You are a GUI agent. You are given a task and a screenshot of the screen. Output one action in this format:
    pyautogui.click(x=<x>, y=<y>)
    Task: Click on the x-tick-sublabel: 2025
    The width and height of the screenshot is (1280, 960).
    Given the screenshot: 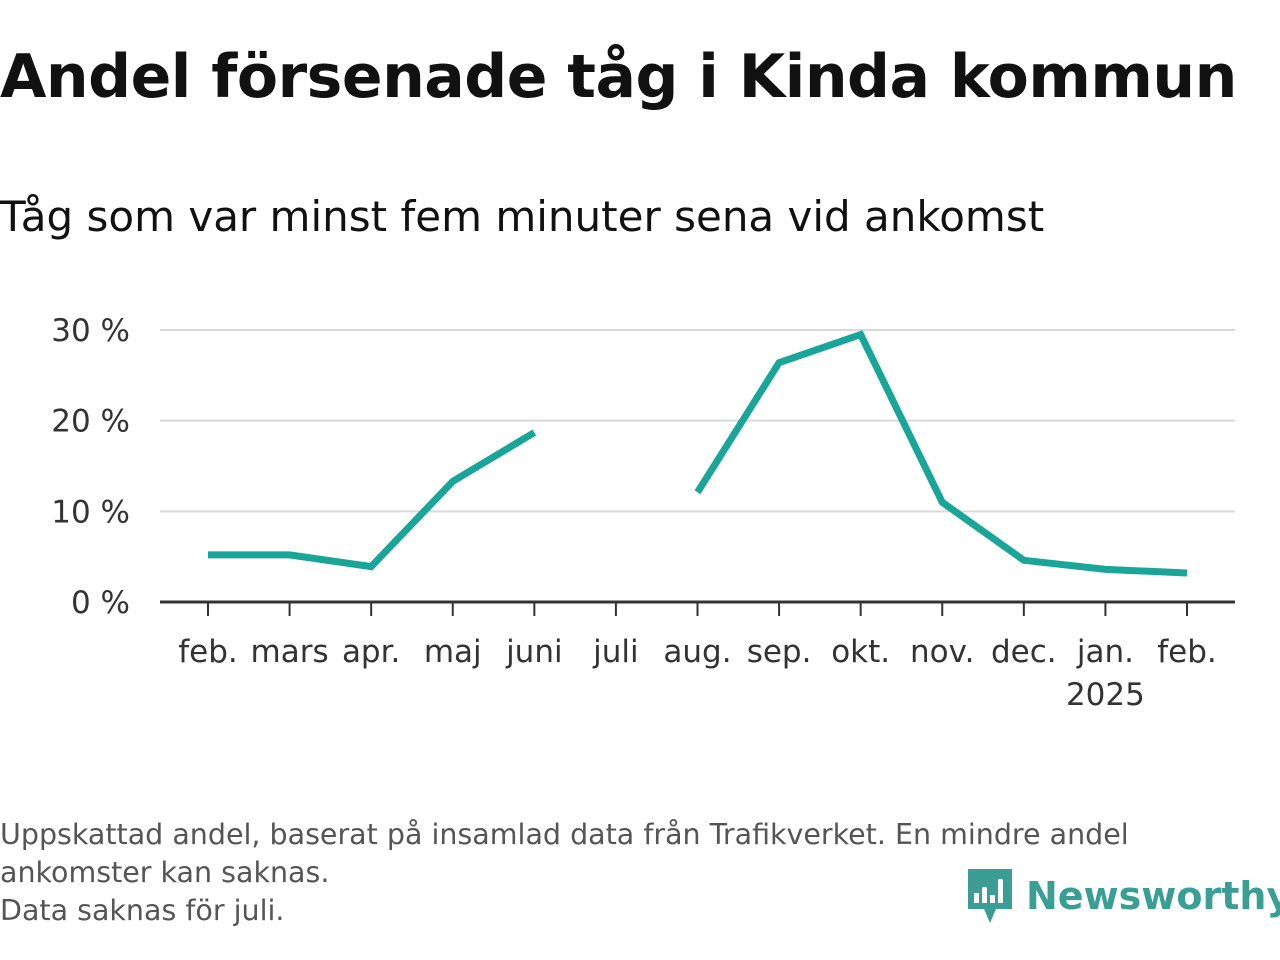 What is the action you would take?
    pyautogui.click(x=1105, y=695)
    